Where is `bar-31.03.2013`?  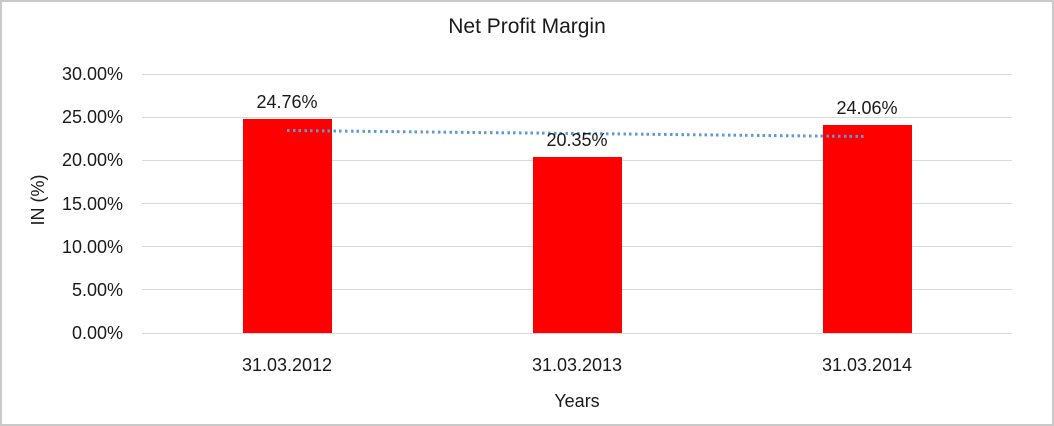 bar-31.03.2013 is located at coordinates (577, 245).